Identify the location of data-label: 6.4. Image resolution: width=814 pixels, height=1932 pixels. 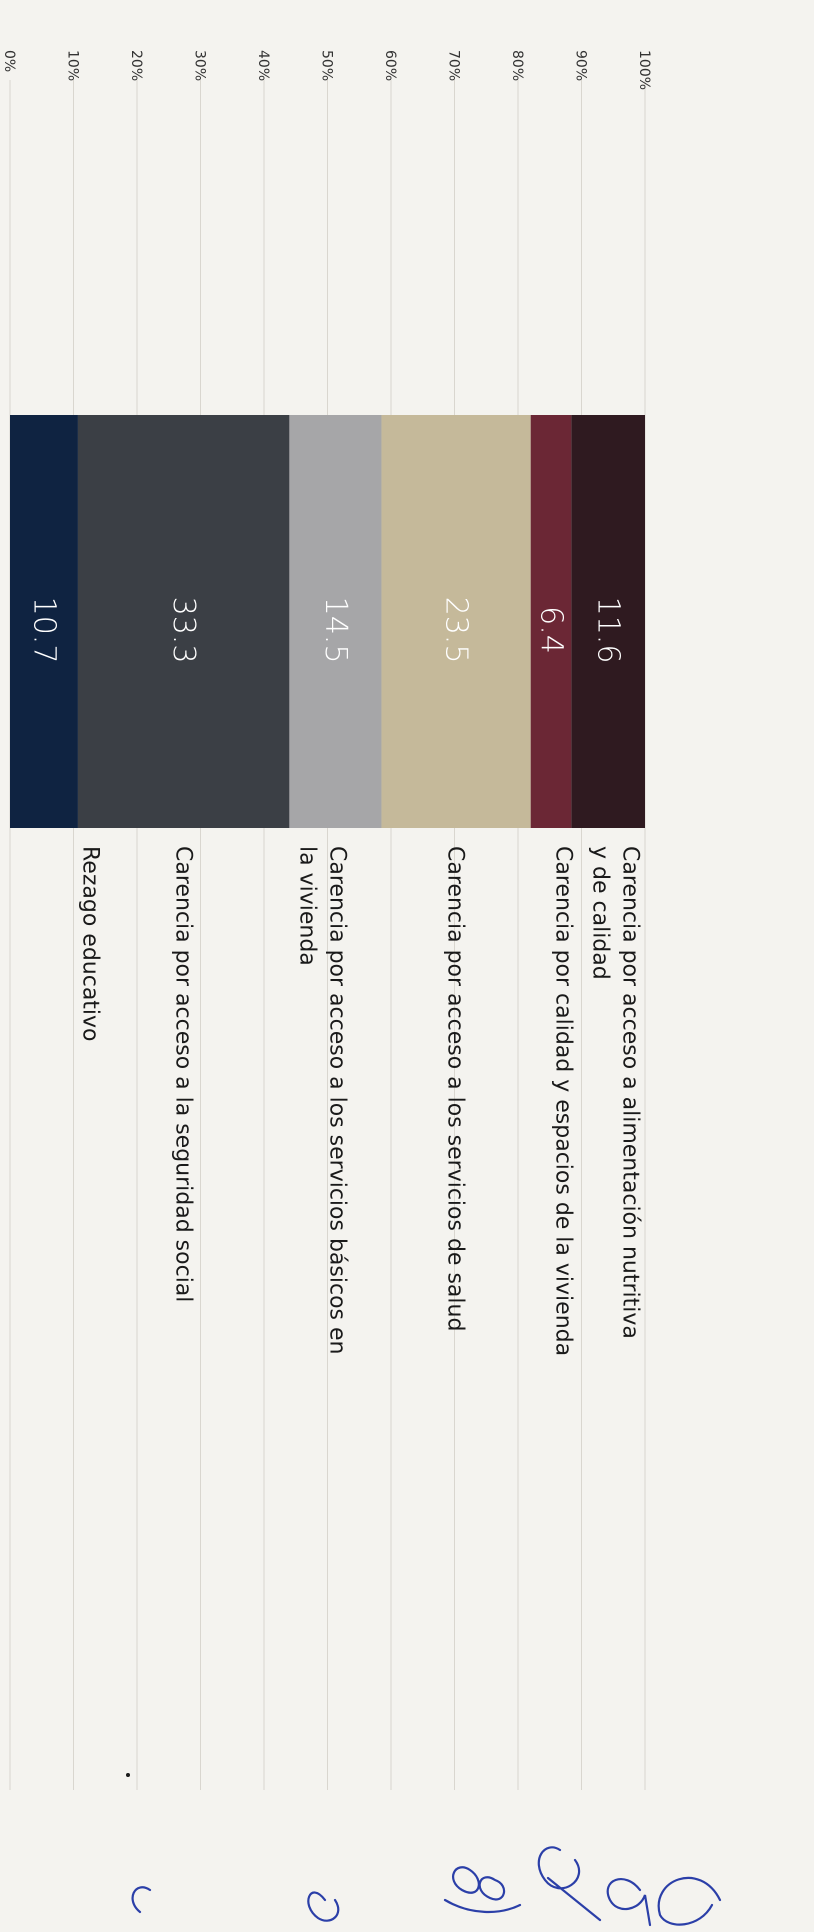
(551, 630).